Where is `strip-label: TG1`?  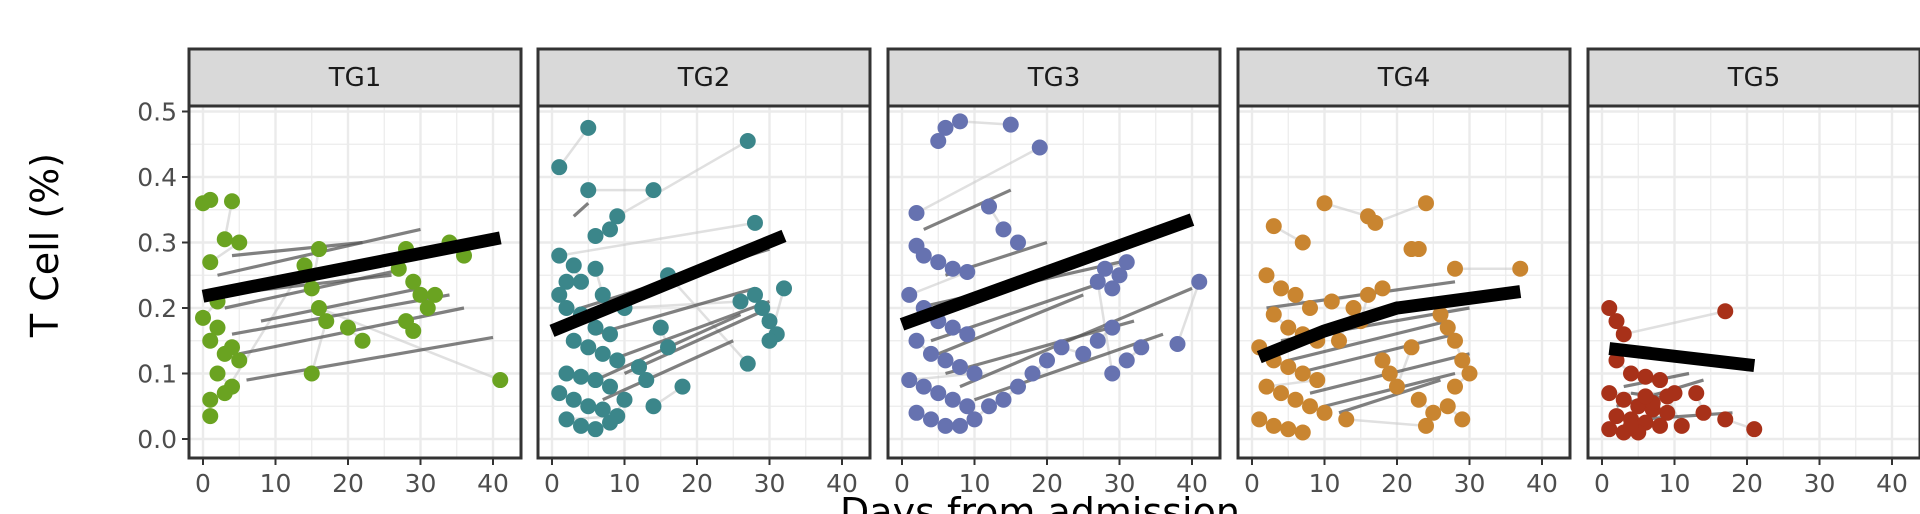 strip-label: TG1 is located at coordinates (355, 78).